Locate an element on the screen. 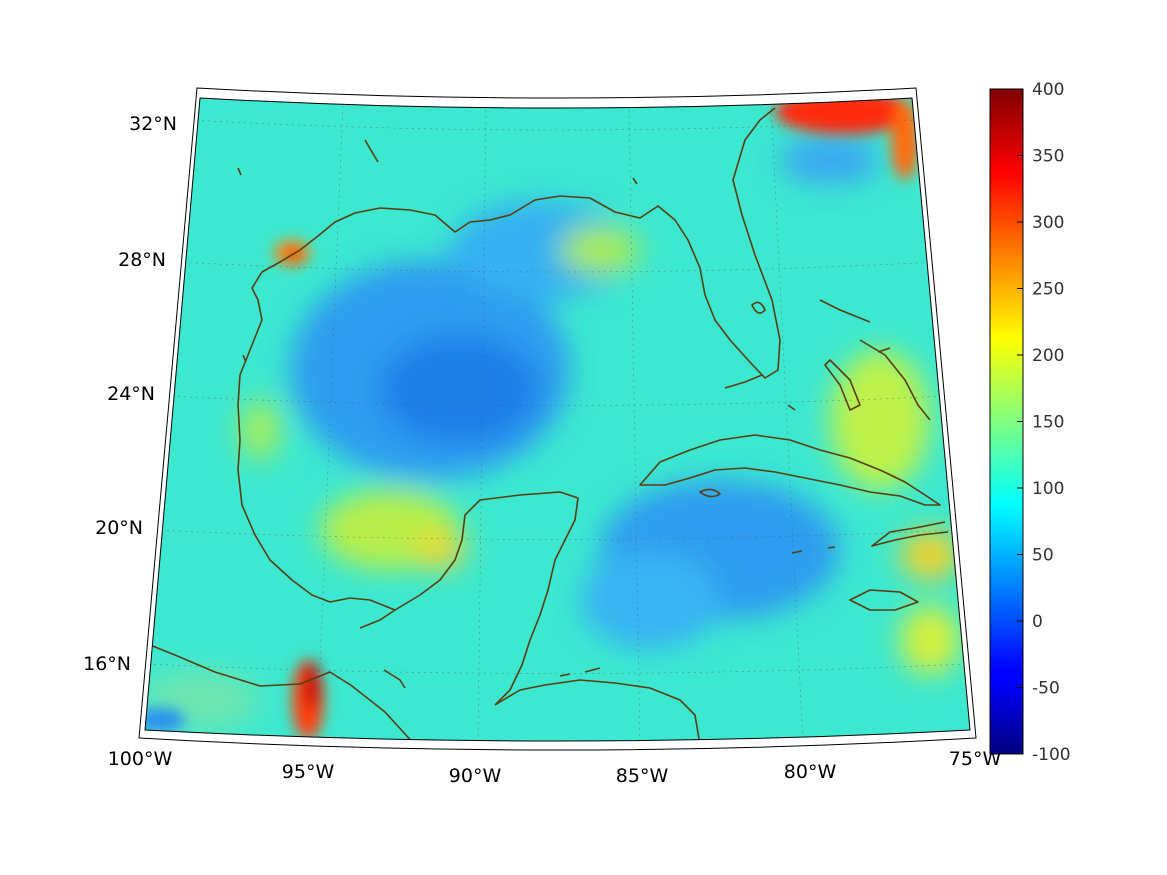 This screenshot has width=1167, height=875. bahamas-chain is located at coordinates (875, 360).